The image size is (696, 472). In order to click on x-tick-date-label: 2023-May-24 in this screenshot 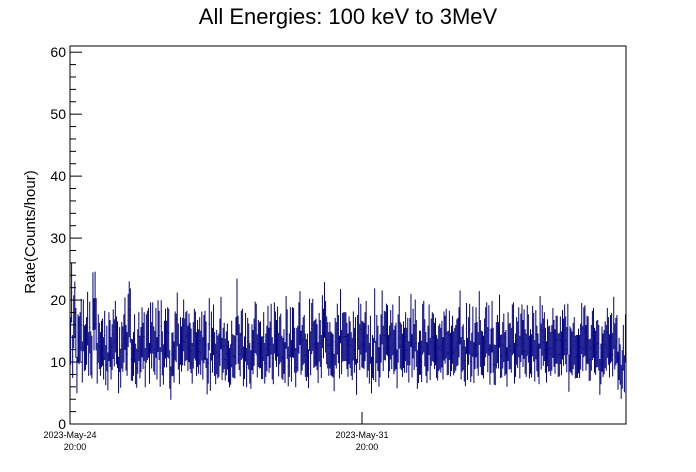, I will do `click(69, 435)`.